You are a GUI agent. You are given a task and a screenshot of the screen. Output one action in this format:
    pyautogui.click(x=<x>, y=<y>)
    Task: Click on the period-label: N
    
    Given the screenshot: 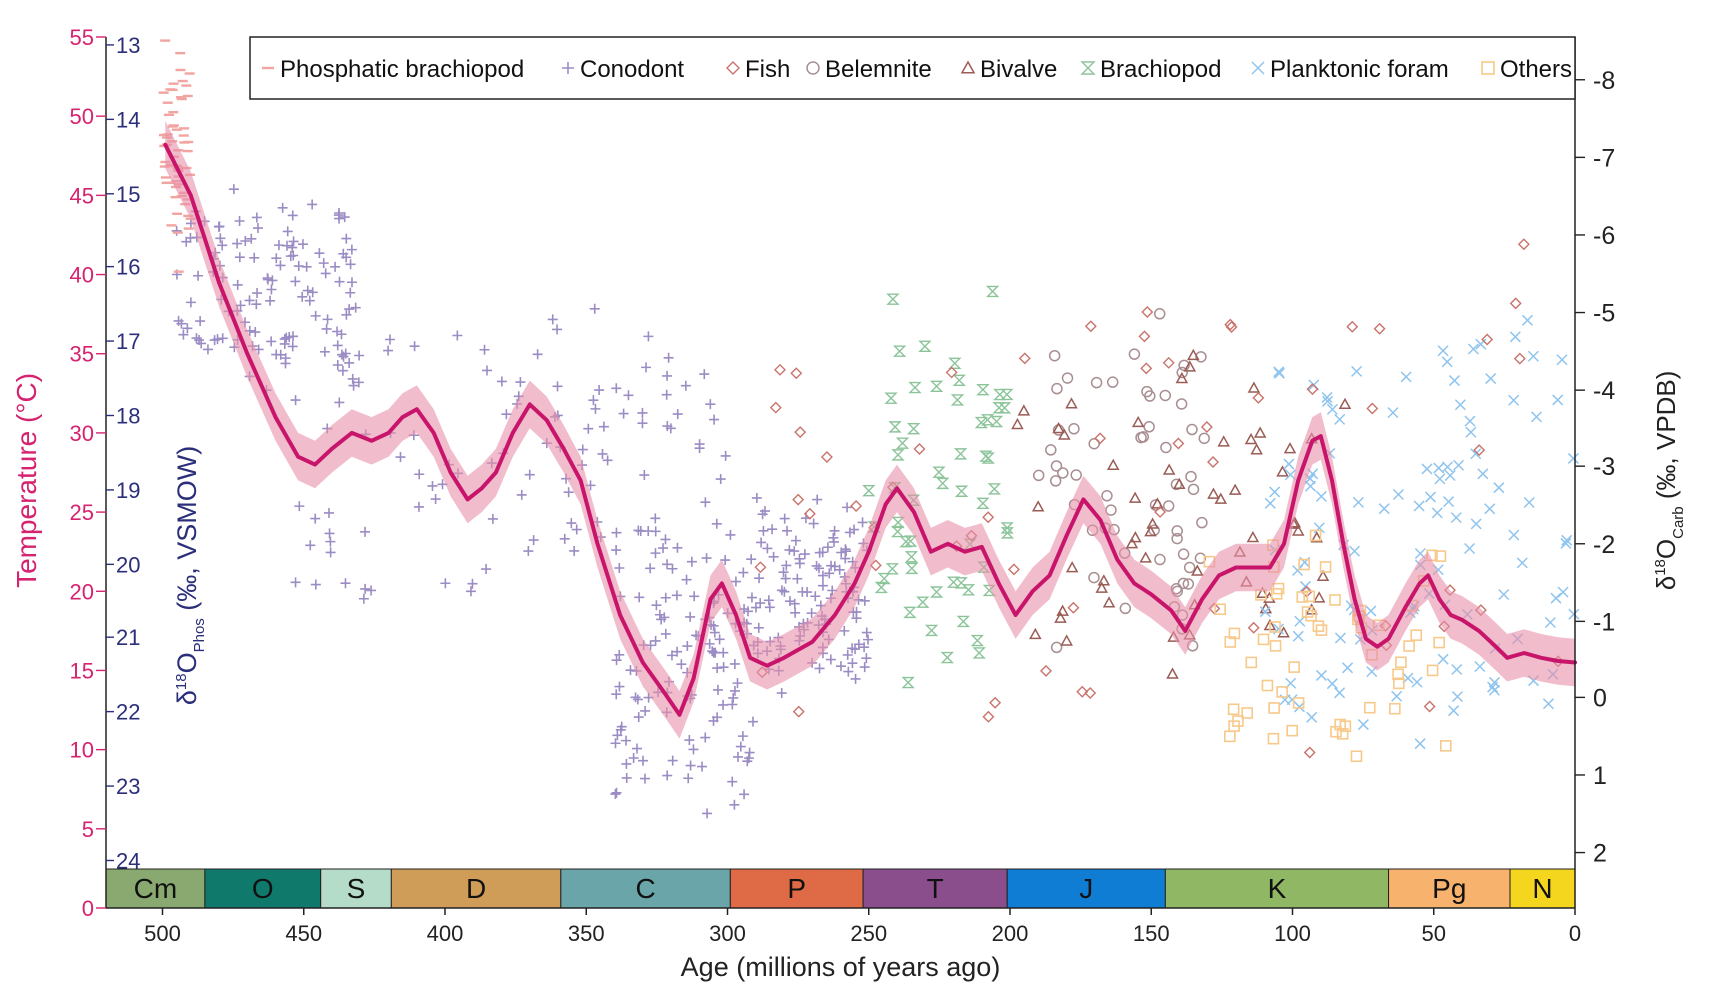 What is the action you would take?
    pyautogui.click(x=1542, y=888)
    